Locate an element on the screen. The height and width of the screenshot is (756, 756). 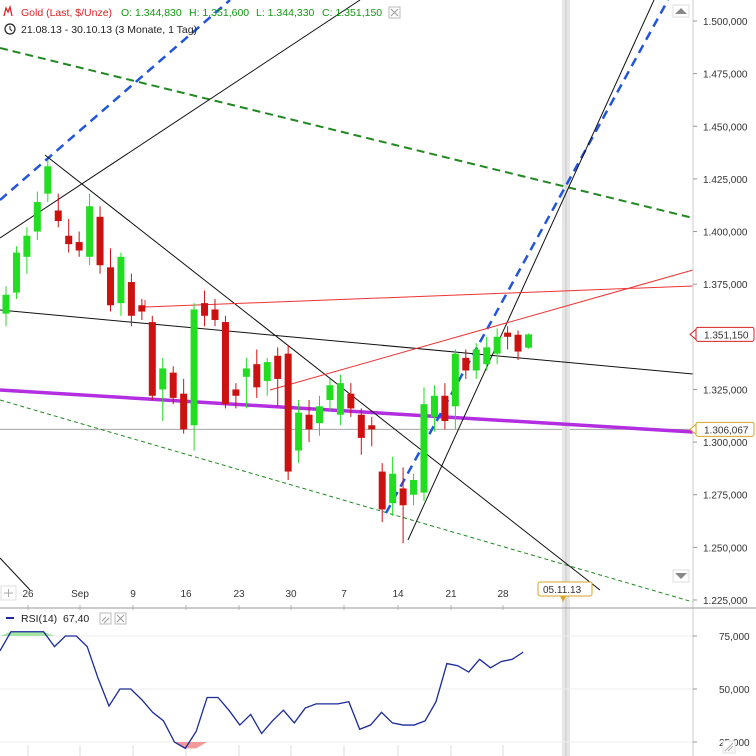
red-rising-line is located at coordinates (481, 330).